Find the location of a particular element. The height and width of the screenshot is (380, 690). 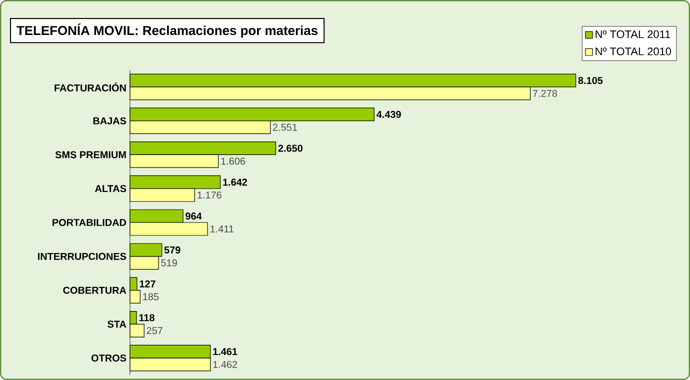

y-tick-label: OTROS is located at coordinates (108, 358).